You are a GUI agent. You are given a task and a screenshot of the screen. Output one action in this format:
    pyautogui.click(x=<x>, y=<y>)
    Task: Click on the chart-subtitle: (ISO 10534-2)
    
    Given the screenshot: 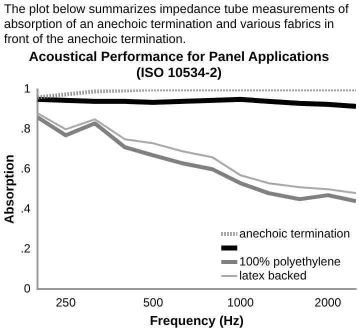 What is the action you would take?
    pyautogui.click(x=179, y=72)
    